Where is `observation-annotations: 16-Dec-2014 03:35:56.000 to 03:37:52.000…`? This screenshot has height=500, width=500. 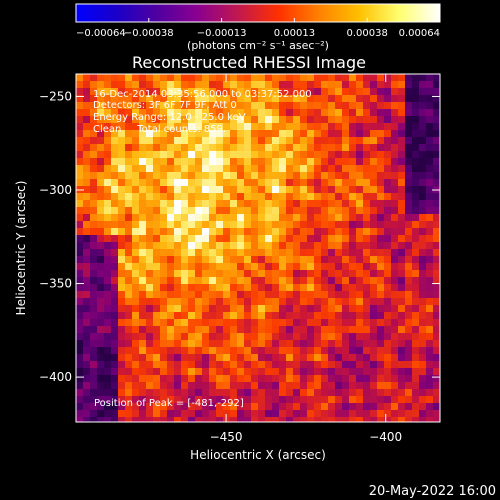 observation-annotations: 16-Dec-2014 03:35:56.000 to 03:37:52.000… is located at coordinates (202, 112).